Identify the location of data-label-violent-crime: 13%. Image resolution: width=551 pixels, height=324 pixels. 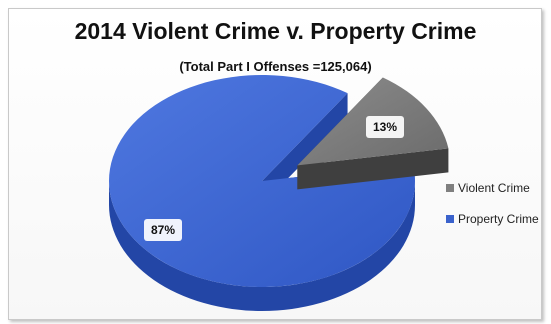
(385, 127).